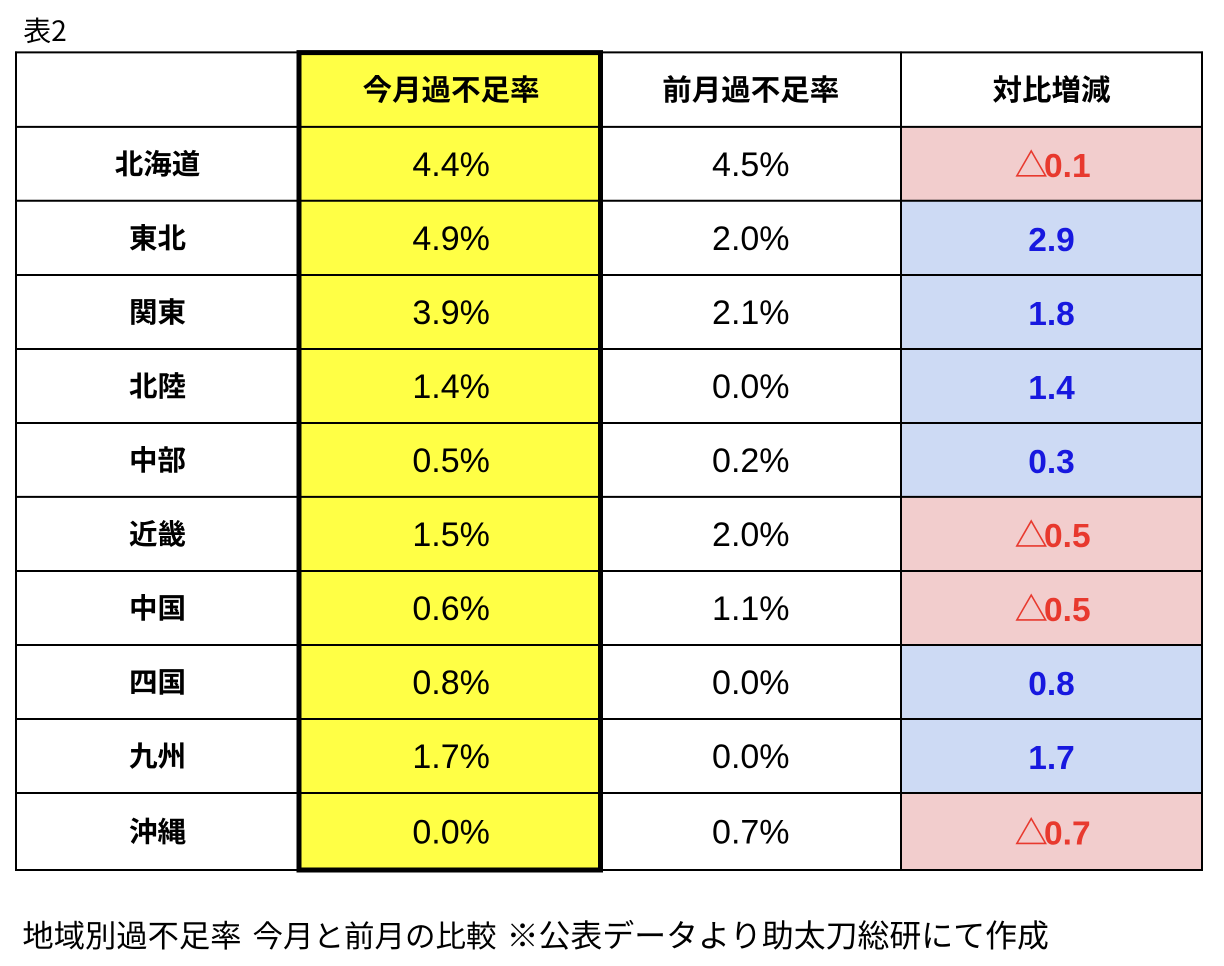 The width and height of the screenshot is (1224, 966). Describe the element at coordinates (1051, 314) in the screenshot. I see `svg-text: 1.8` at that location.